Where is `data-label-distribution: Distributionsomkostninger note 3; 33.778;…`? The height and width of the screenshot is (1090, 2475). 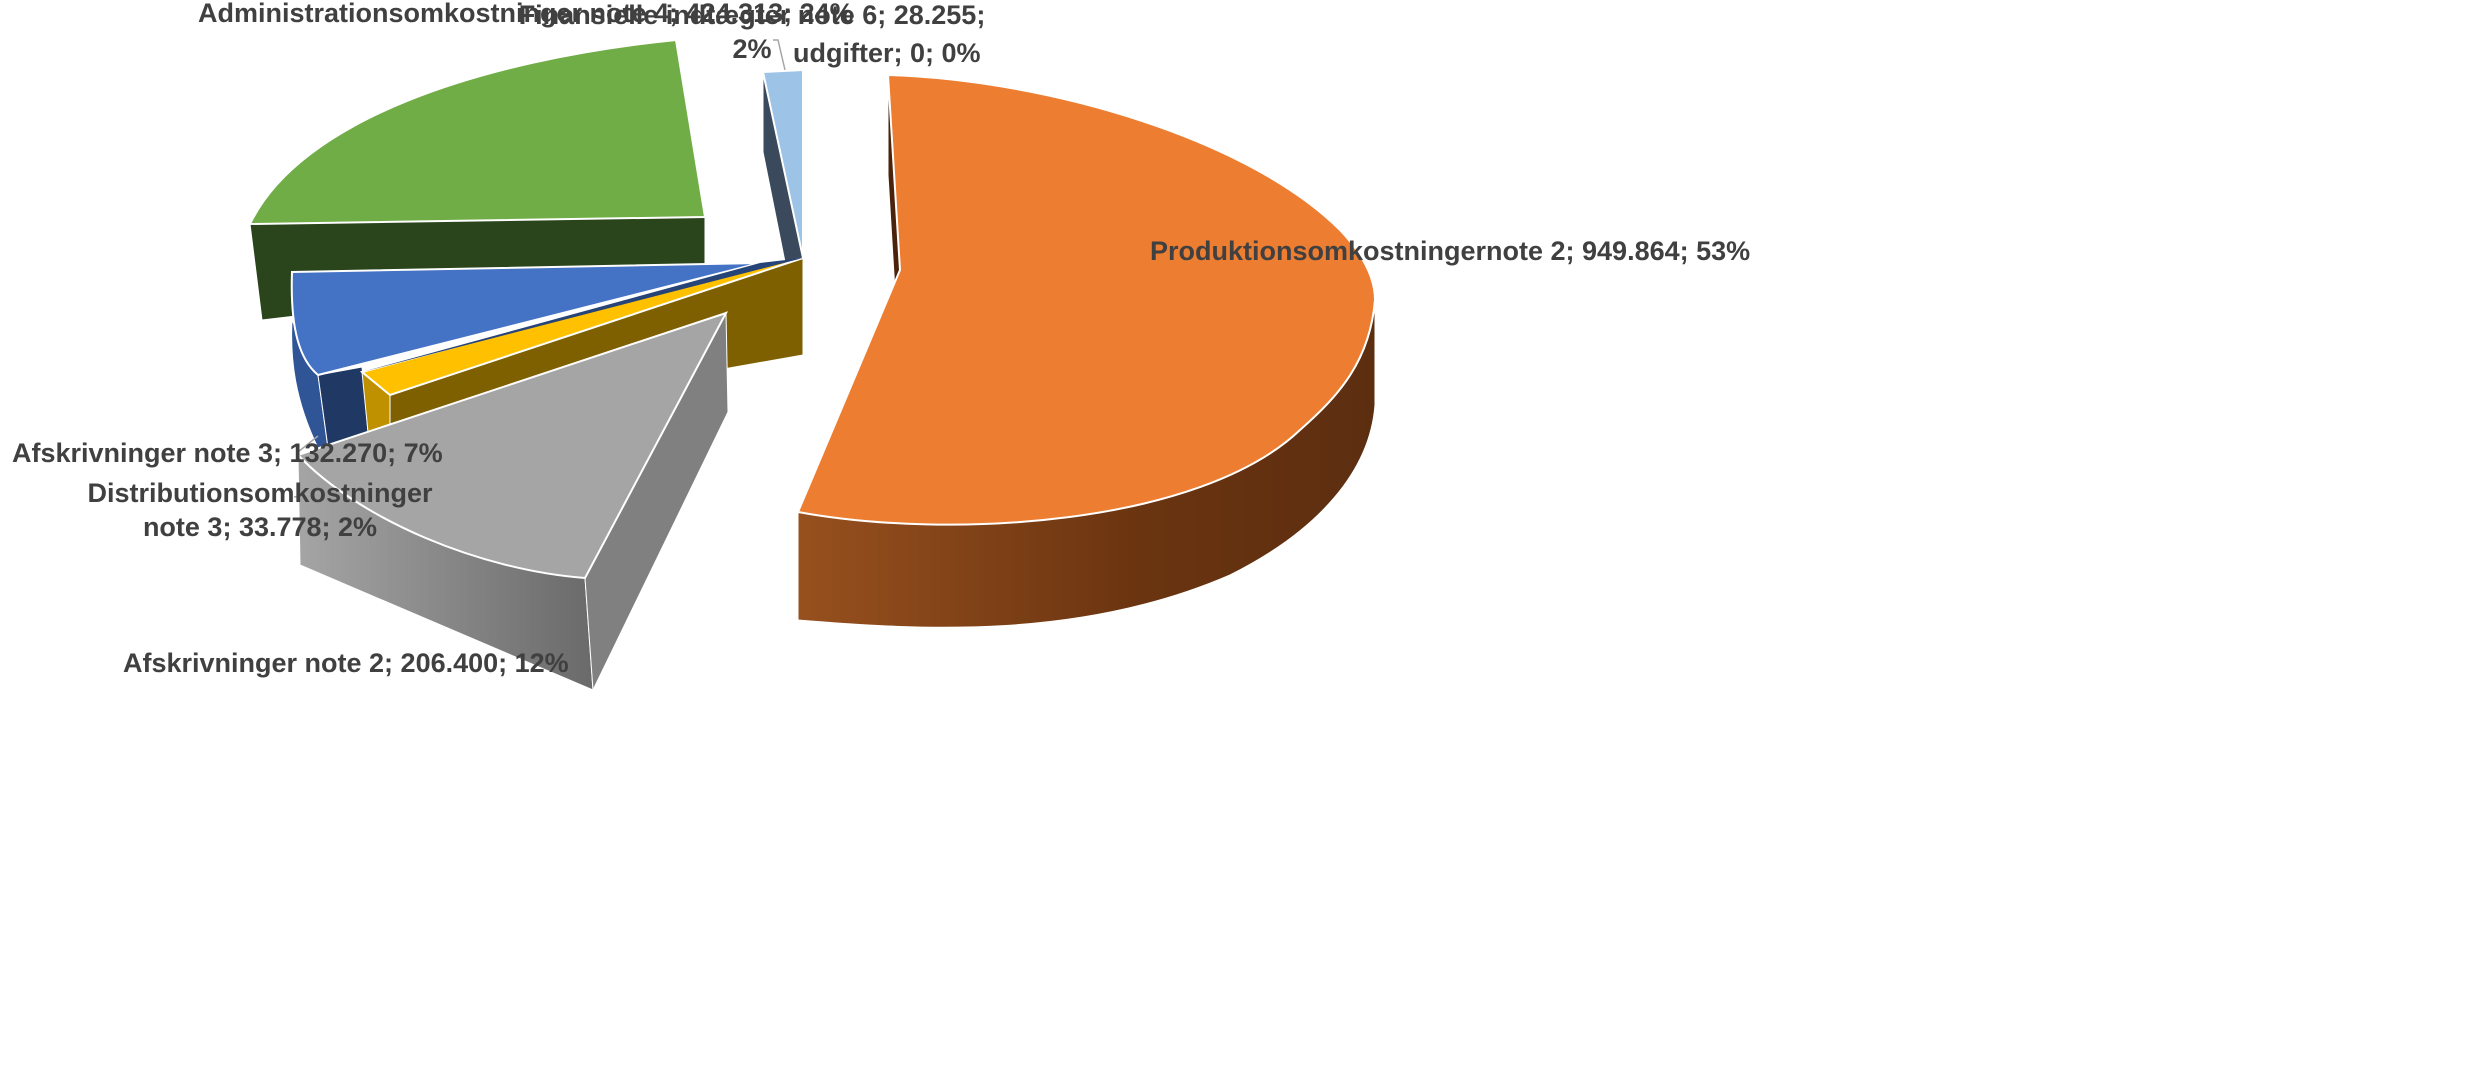 data-label-distribution: Distributionsomkostninger note 3; 33.778;… is located at coordinates (260, 510).